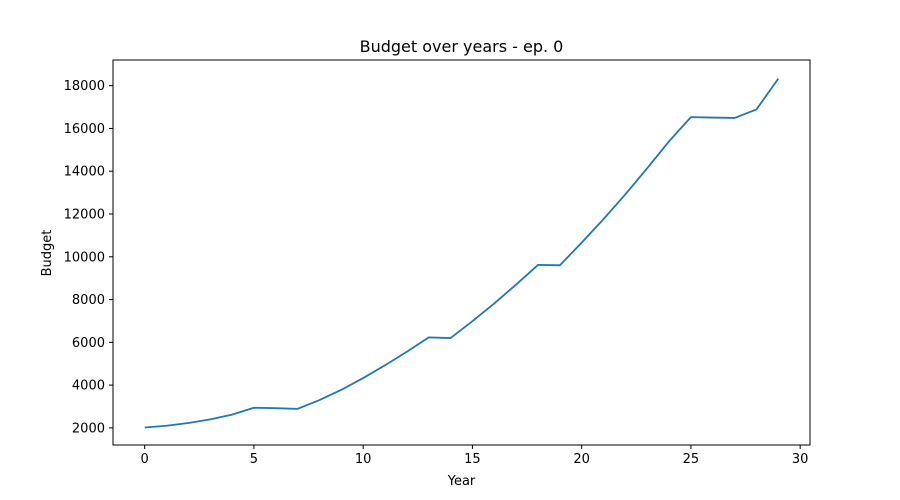 This screenshot has width=900, height=500. I want to click on x-tick-label: 25, so click(691, 459).